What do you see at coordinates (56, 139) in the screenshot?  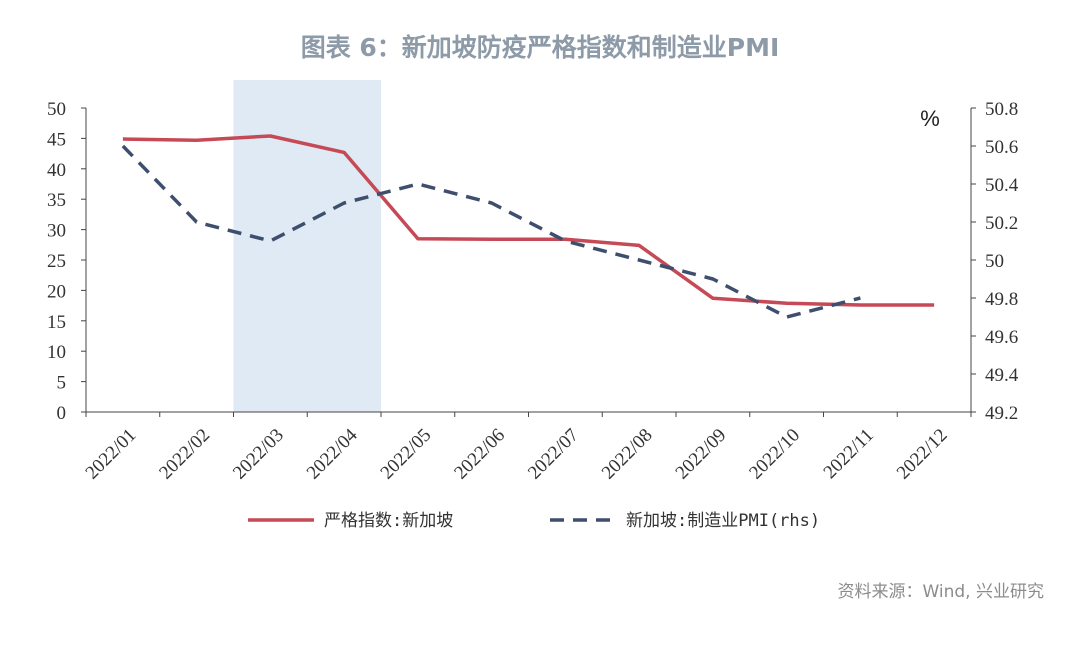 I see `left-tick-label: 45` at bounding box center [56, 139].